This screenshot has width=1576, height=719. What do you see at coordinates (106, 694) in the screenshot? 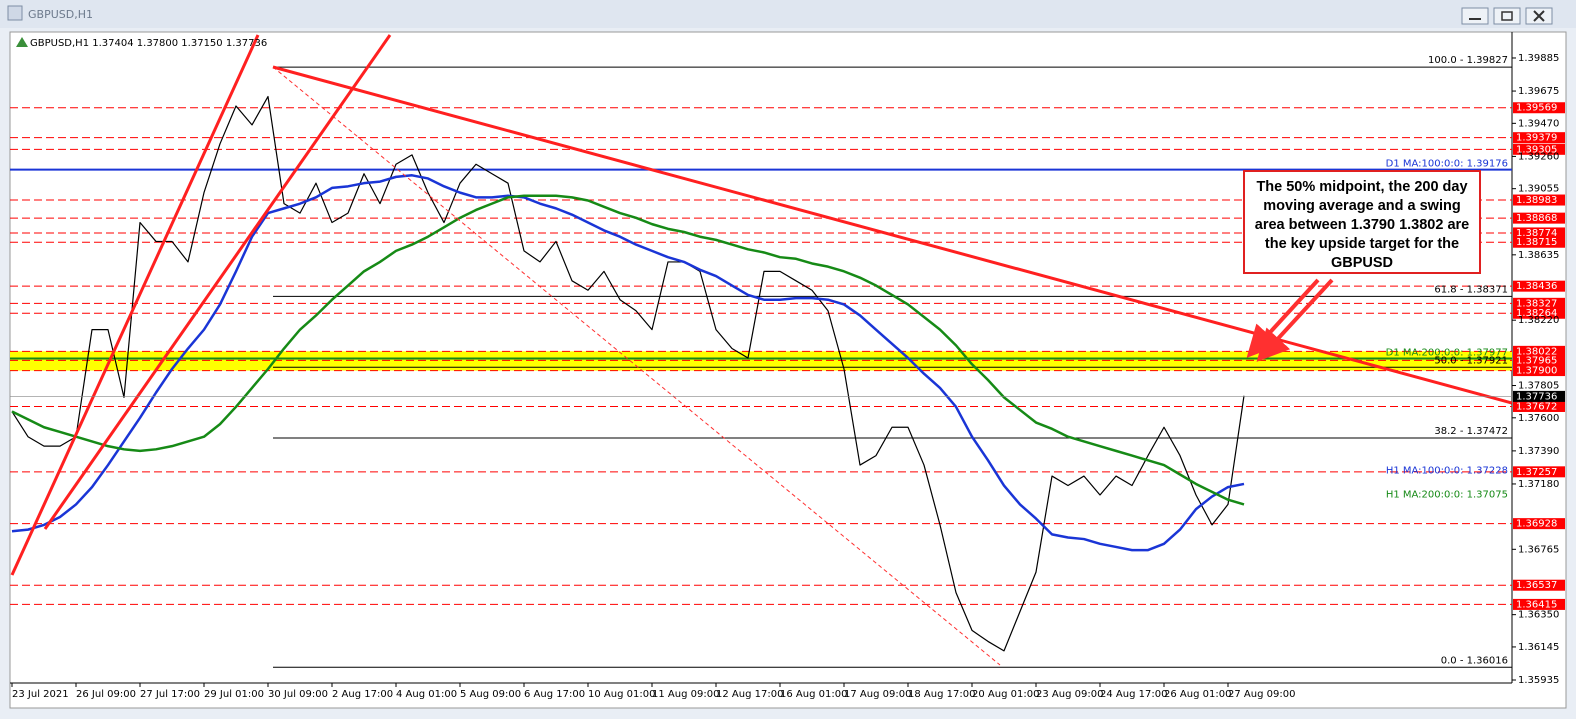
I see `x-tick-label: 26 Jul 09:00` at bounding box center [106, 694].